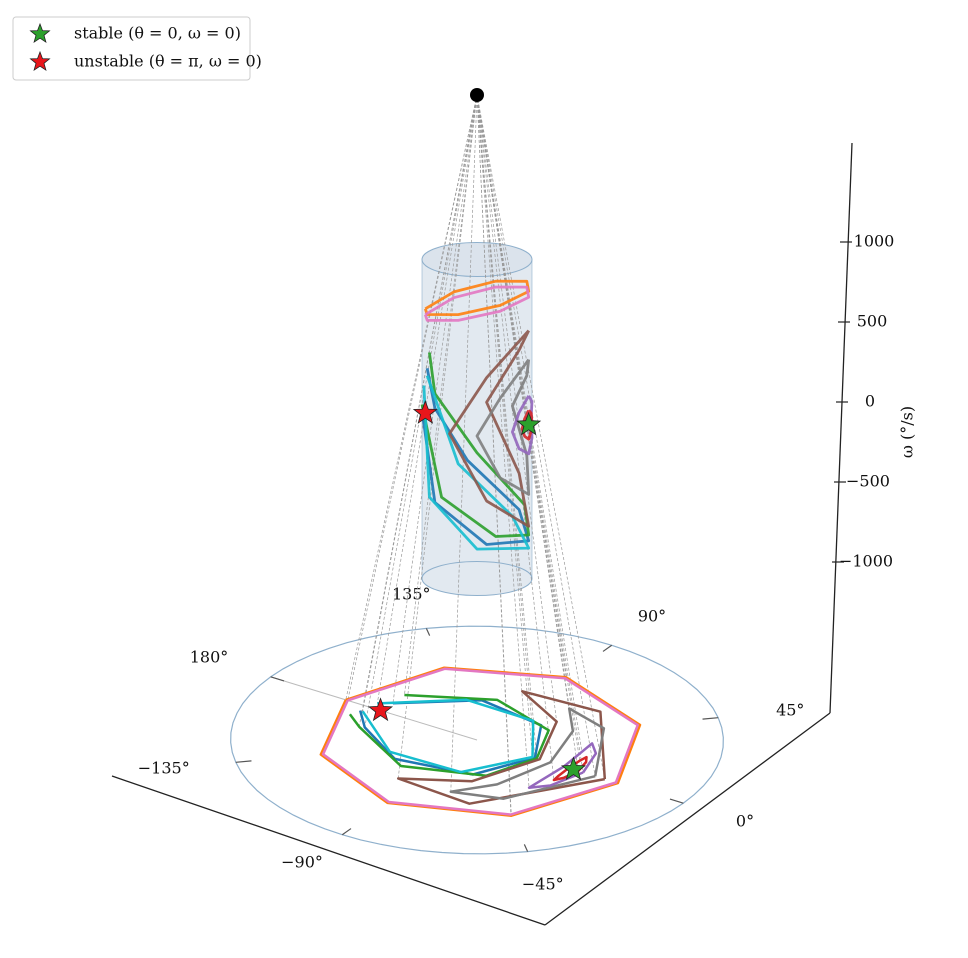 This screenshot has width=968, height=958. What do you see at coordinates (870, 401) in the screenshot?
I see `y-tick-label: 0` at bounding box center [870, 401].